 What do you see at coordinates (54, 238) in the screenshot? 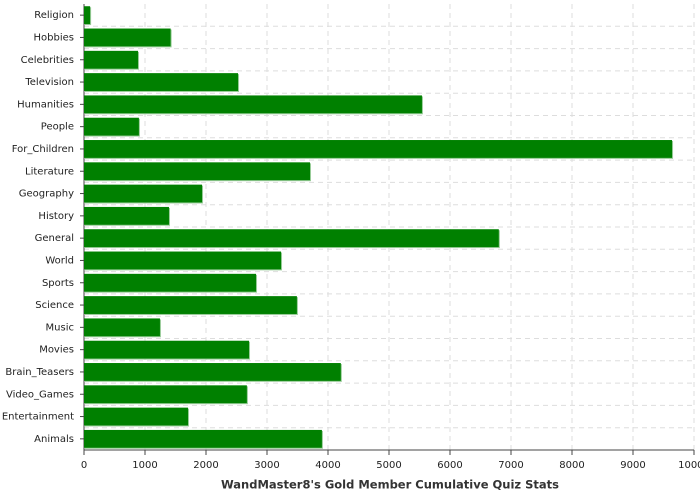
I see `y-tick-label: General` at bounding box center [54, 238].